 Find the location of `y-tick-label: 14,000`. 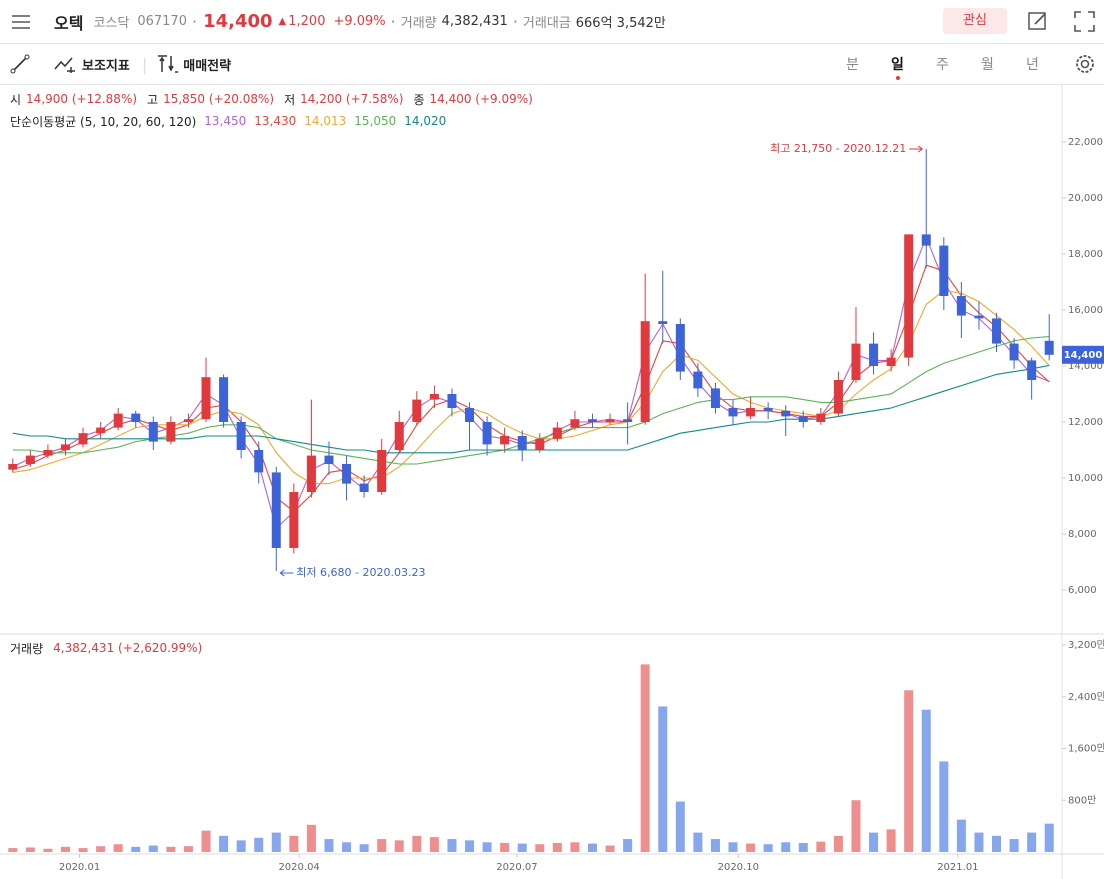

y-tick-label: 14,000 is located at coordinates (1085, 366).